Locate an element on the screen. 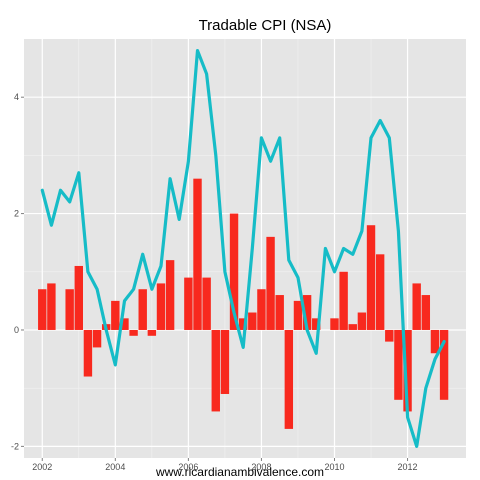 The width and height of the screenshot is (480, 480). chart-title: Tradable CPI (NSA) is located at coordinates (265, 25).